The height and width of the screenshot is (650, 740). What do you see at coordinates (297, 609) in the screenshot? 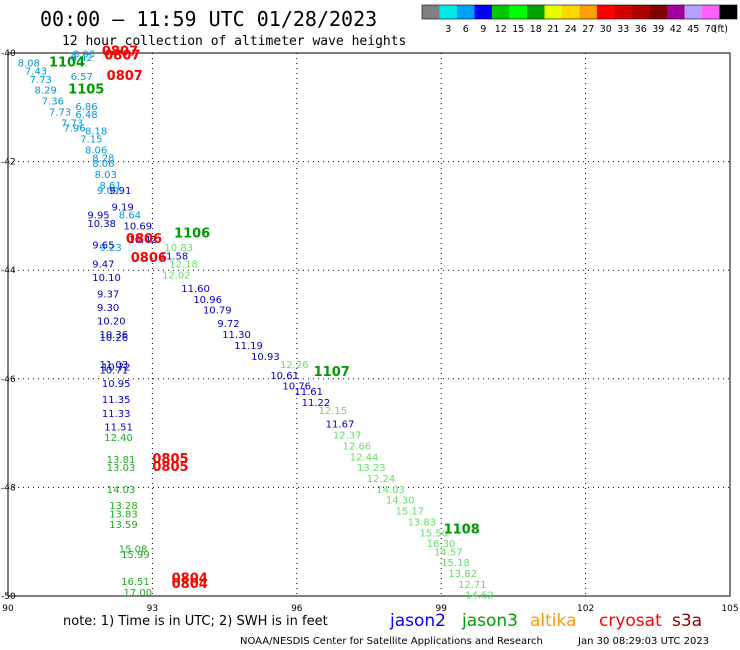
I see `x-tick-label: 96` at bounding box center [297, 609].